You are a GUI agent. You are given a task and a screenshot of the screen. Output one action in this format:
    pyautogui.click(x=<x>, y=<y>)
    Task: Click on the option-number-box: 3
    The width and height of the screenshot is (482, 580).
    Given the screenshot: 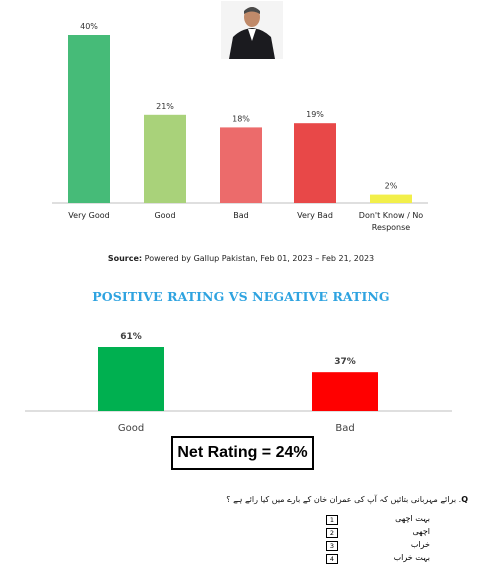 What is the action you would take?
    pyautogui.click(x=332, y=546)
    